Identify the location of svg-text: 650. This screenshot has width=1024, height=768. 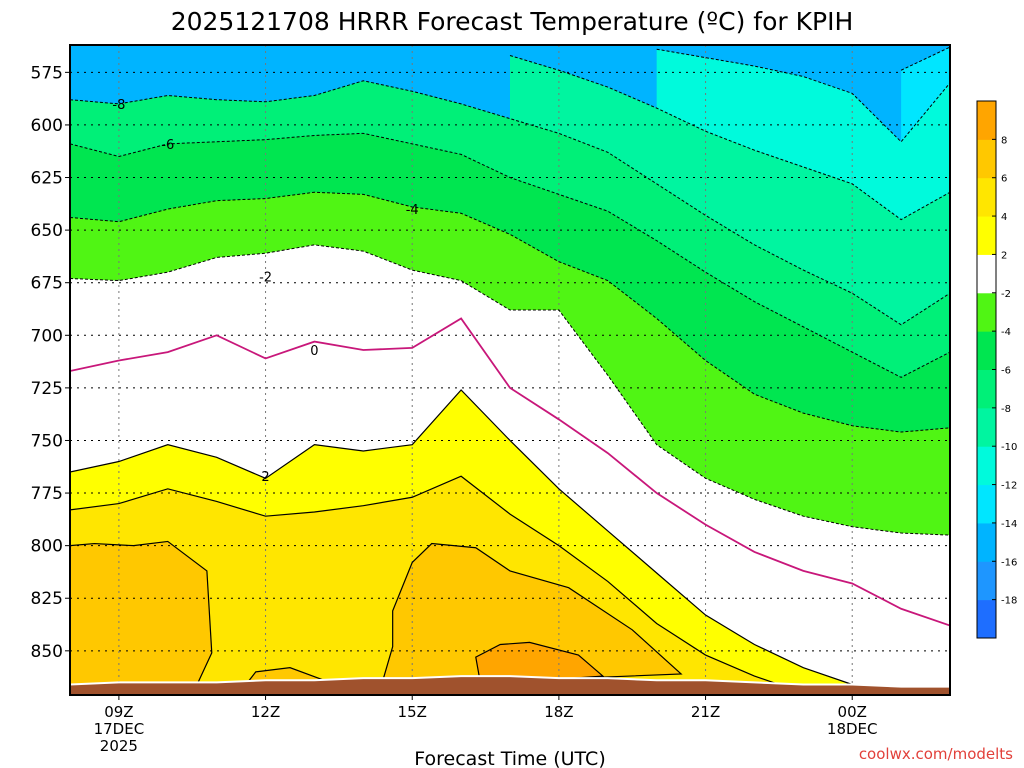
(47, 231).